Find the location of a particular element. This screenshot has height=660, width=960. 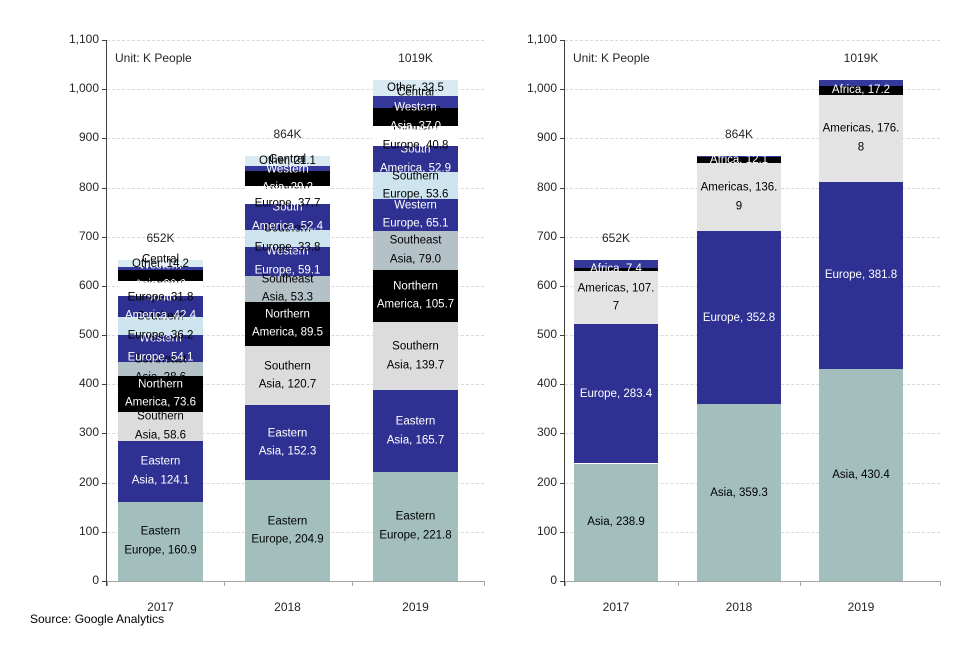

continents-segment-europe-2019 is located at coordinates (861, 275).